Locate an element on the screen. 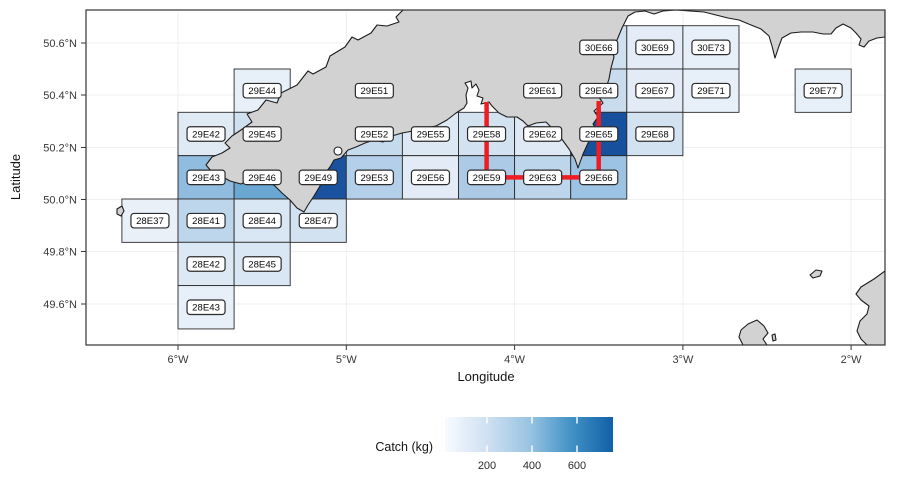 Image resolution: width=915 pixels, height=480 pixels. cell-label-text: 29E58 is located at coordinates (487, 134).